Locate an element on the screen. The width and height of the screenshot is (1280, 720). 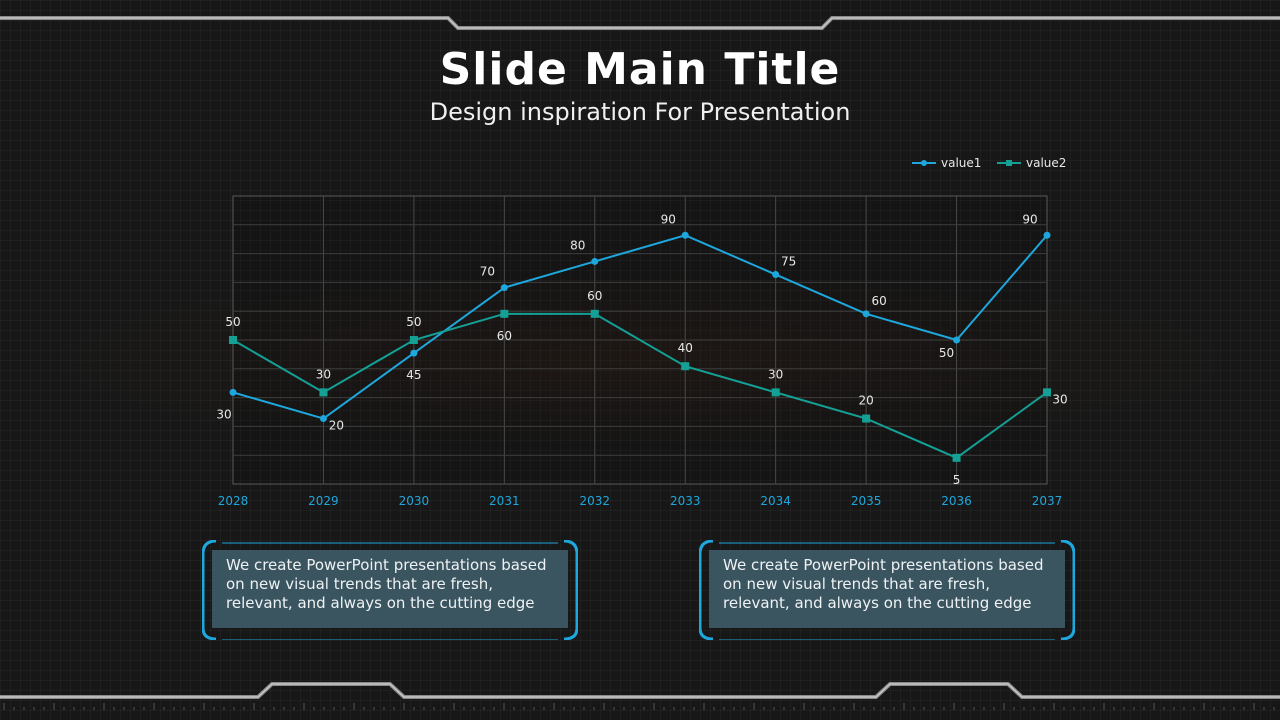
data-label-value1: 30 is located at coordinates (223, 414).